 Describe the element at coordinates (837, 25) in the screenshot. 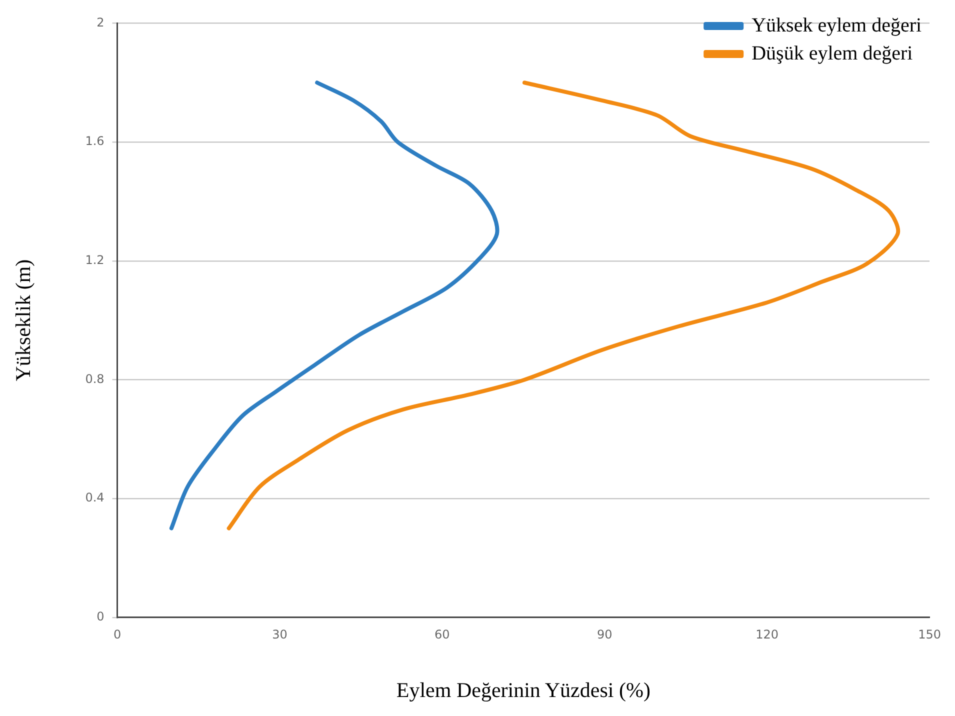

I see `legend-label: Yüksek eylem değeri` at that location.